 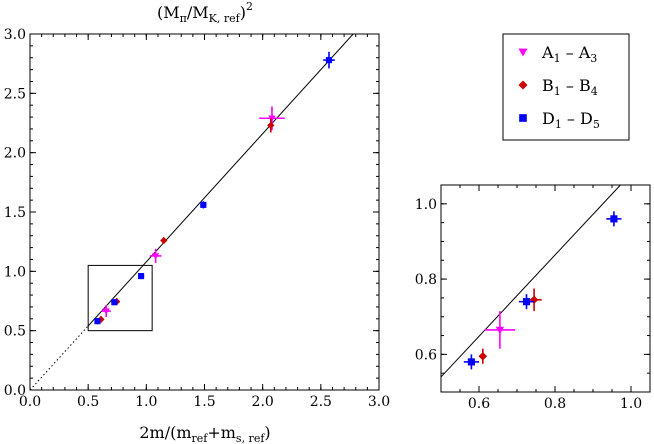 I want to click on x-tick-label: 0.0, so click(x=30, y=402).